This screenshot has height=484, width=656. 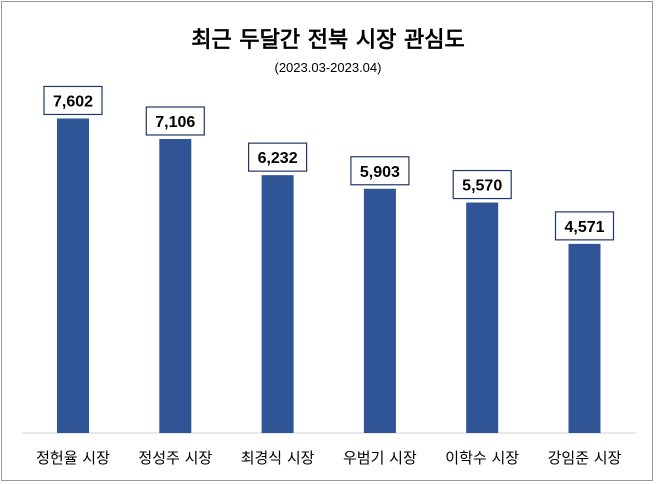 What do you see at coordinates (380, 458) in the screenshot?
I see `x-tick-label: 우범기 시장` at bounding box center [380, 458].